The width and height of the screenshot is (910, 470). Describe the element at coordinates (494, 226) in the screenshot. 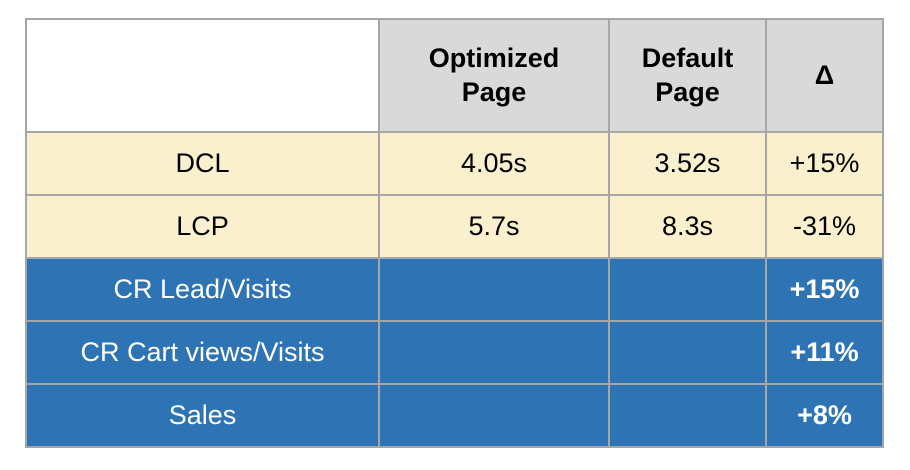

I see `optimized-value: 5.7s` at that location.